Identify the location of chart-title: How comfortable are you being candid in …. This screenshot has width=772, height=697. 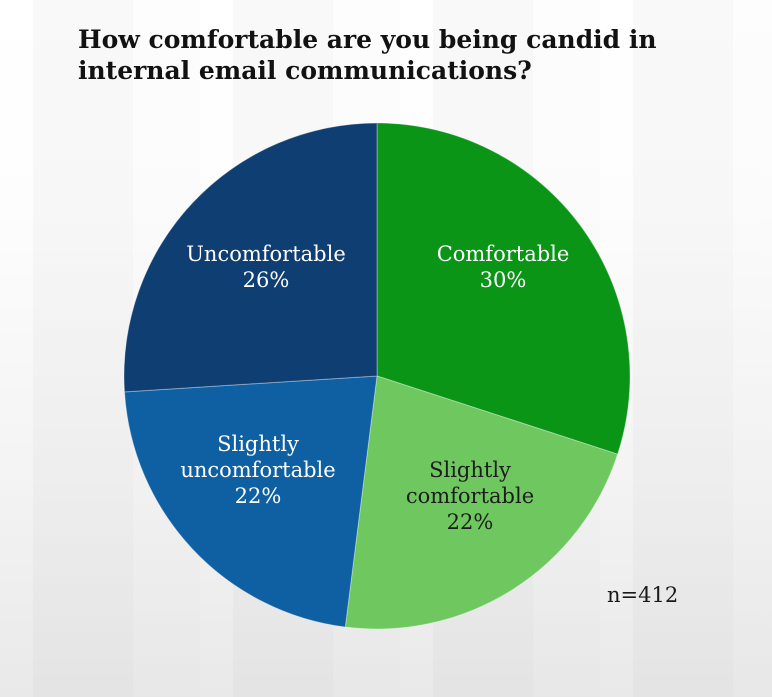
(367, 55).